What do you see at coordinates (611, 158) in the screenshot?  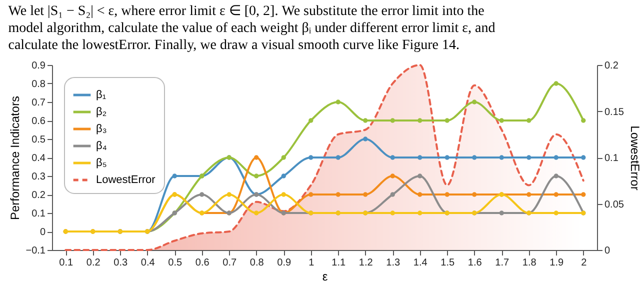 I see `y2-tick-label: 0.1` at bounding box center [611, 158].